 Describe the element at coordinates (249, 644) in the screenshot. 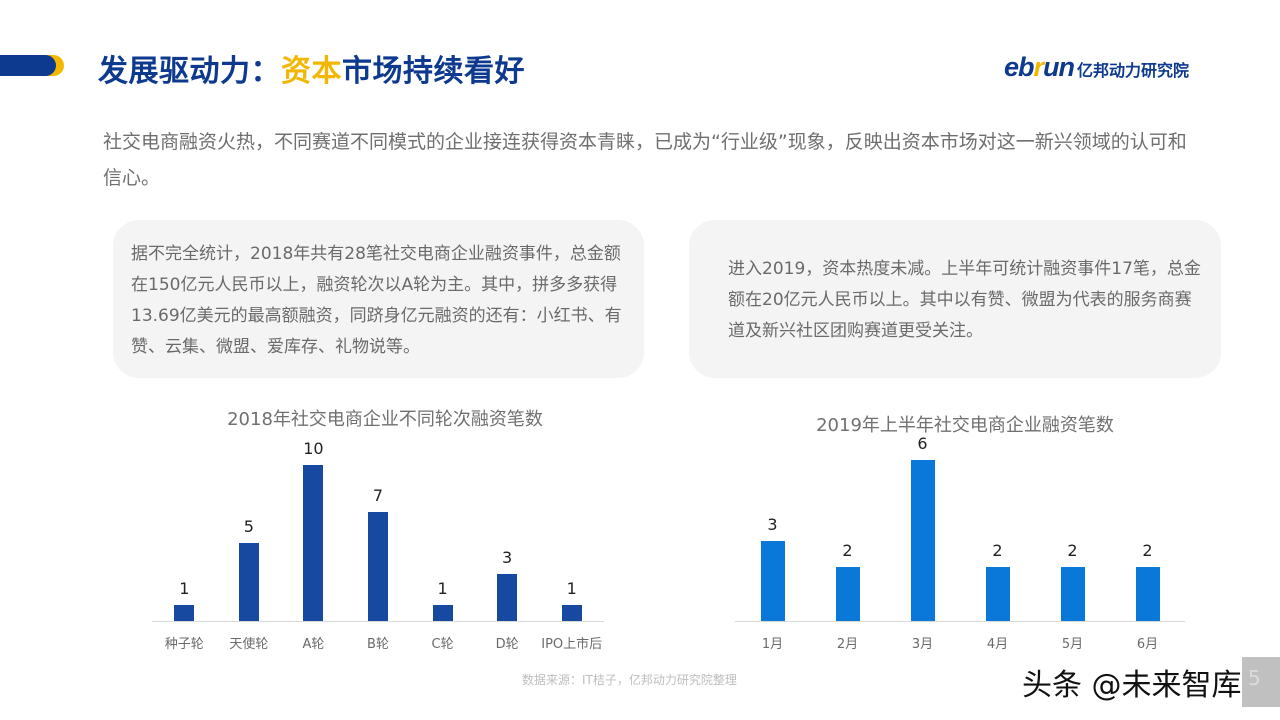

I see `category-label: 天使轮` at that location.